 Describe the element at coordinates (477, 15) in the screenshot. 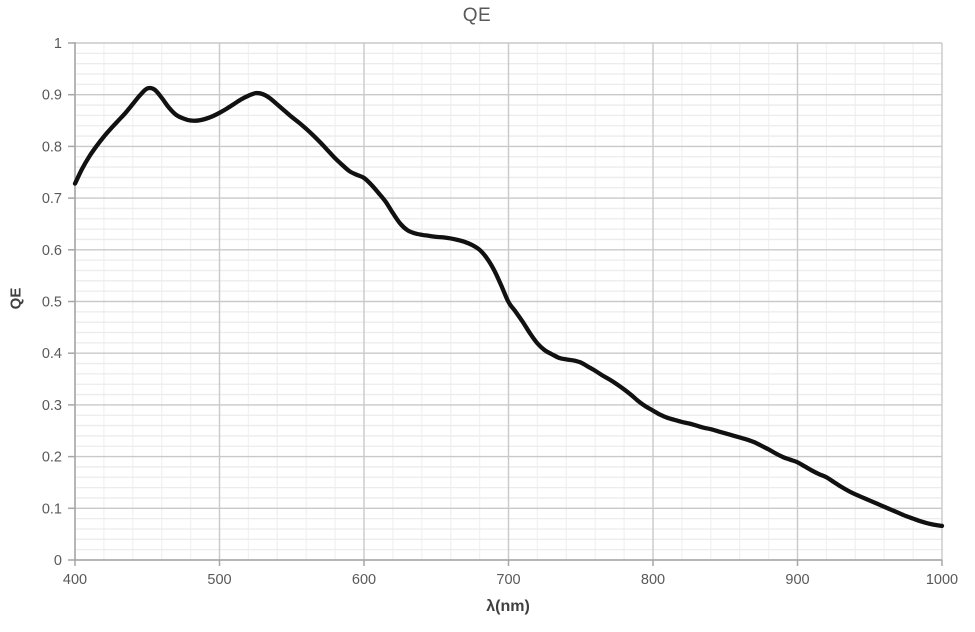

I see `chart-title: QE` at that location.